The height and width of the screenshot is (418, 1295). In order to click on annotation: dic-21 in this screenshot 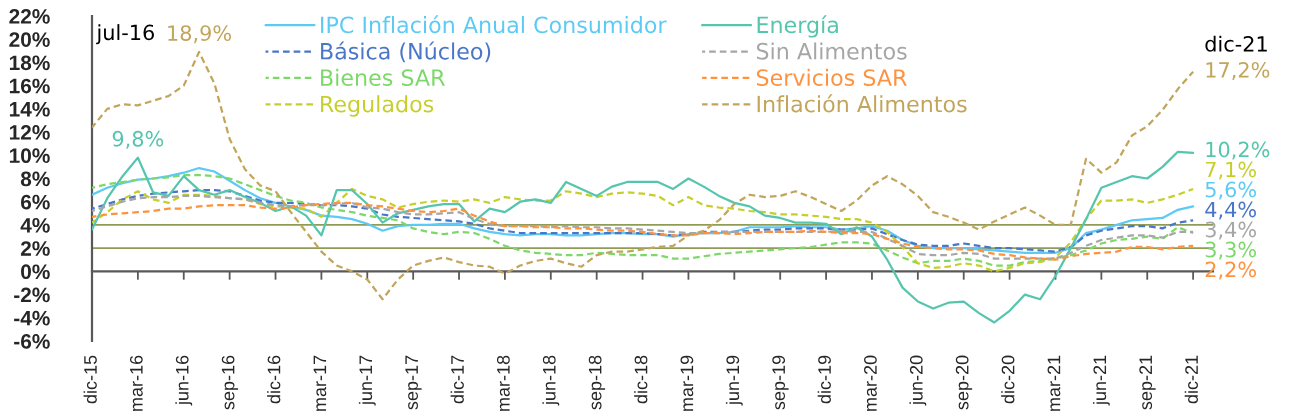, I will do `click(1236, 43)`.